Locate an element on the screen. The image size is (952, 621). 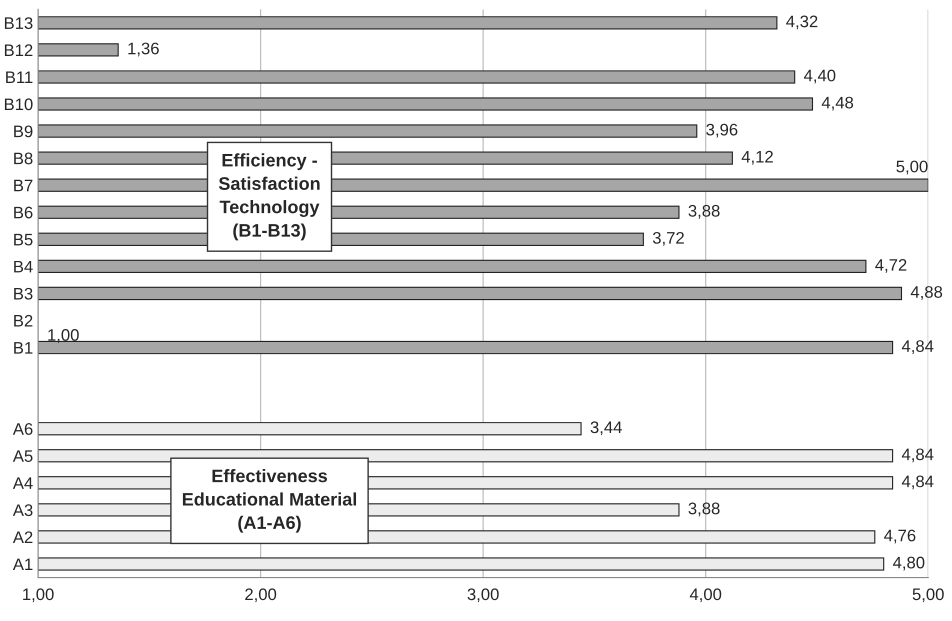
y-tick-label: B2 is located at coordinates (23, 320).